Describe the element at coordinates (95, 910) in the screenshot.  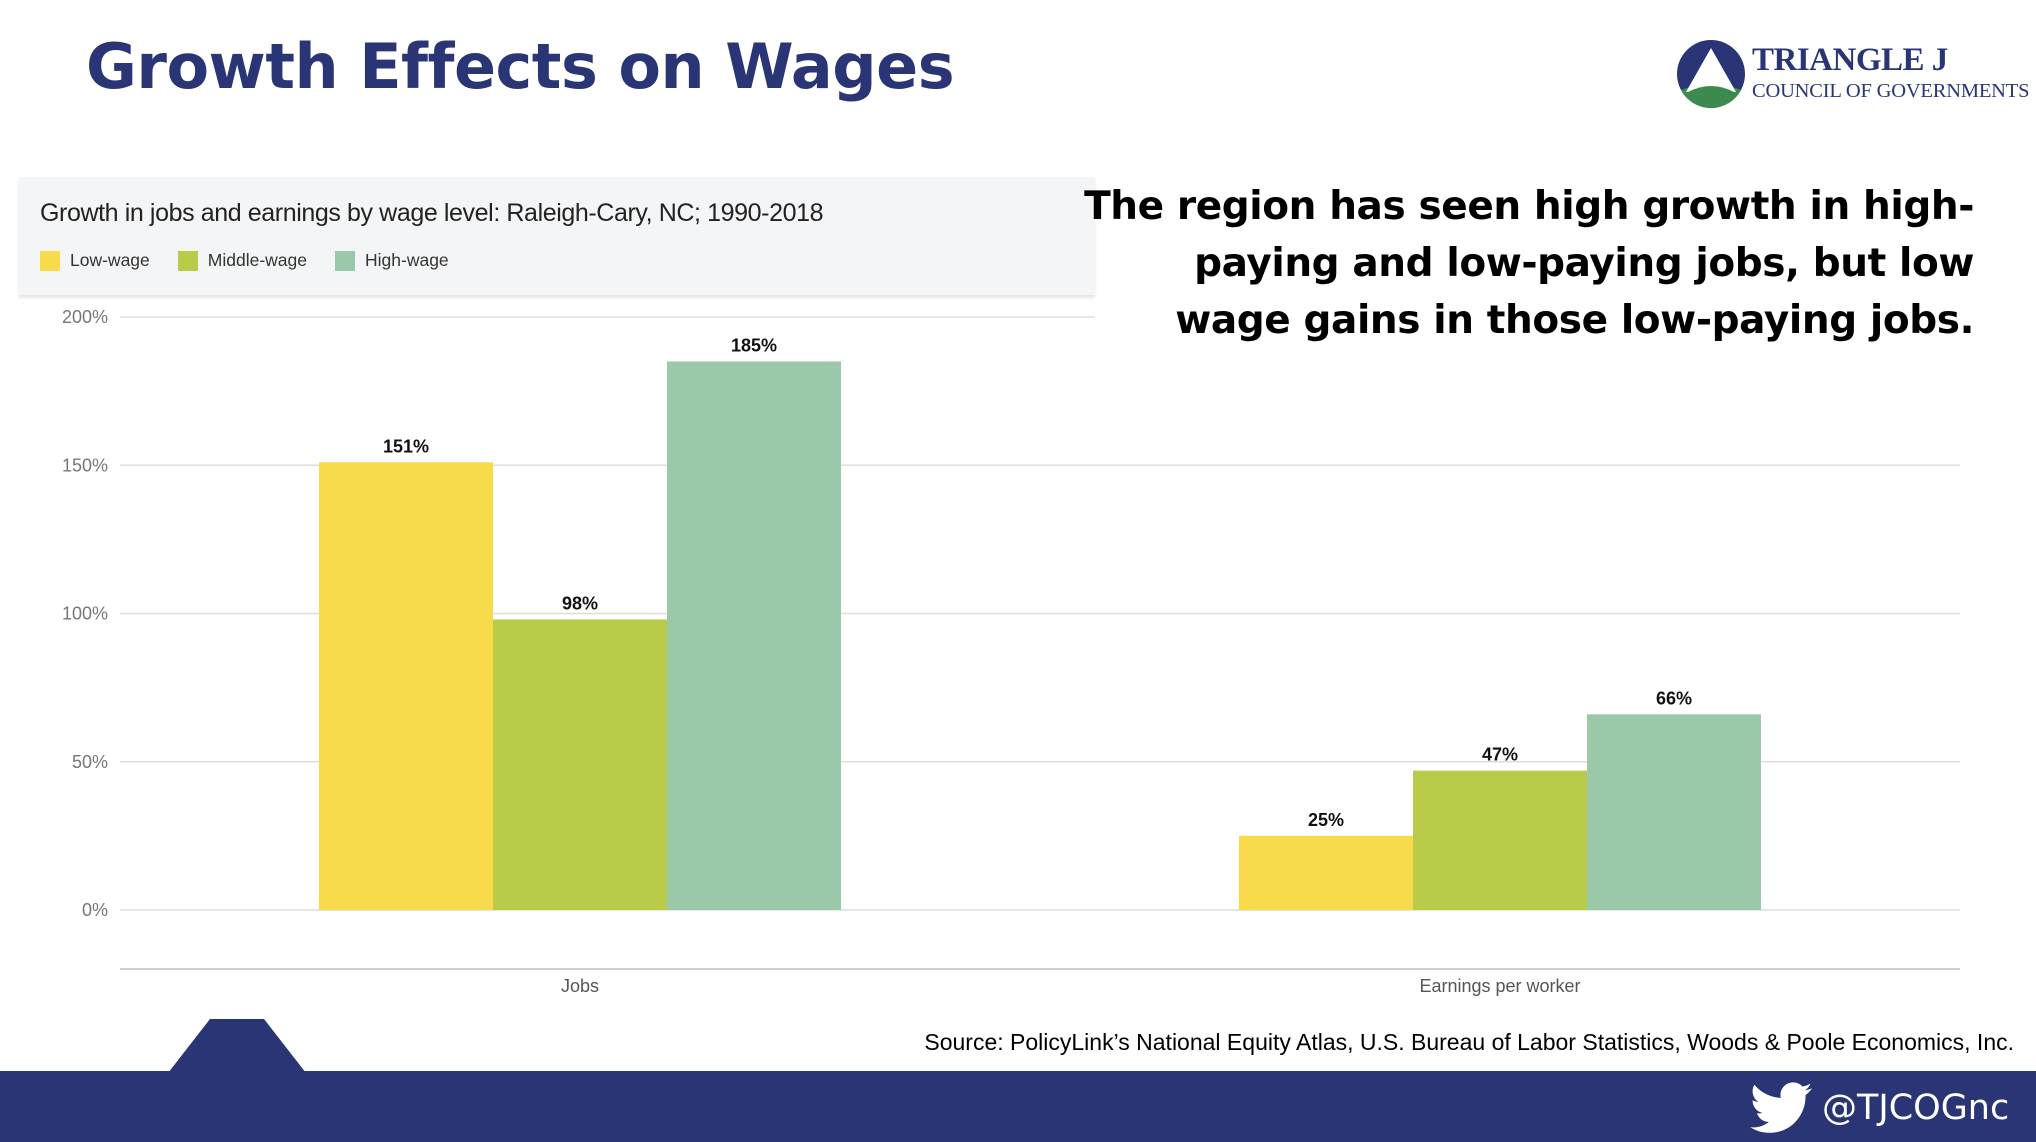
I see `y-tick-label: 0%` at that location.